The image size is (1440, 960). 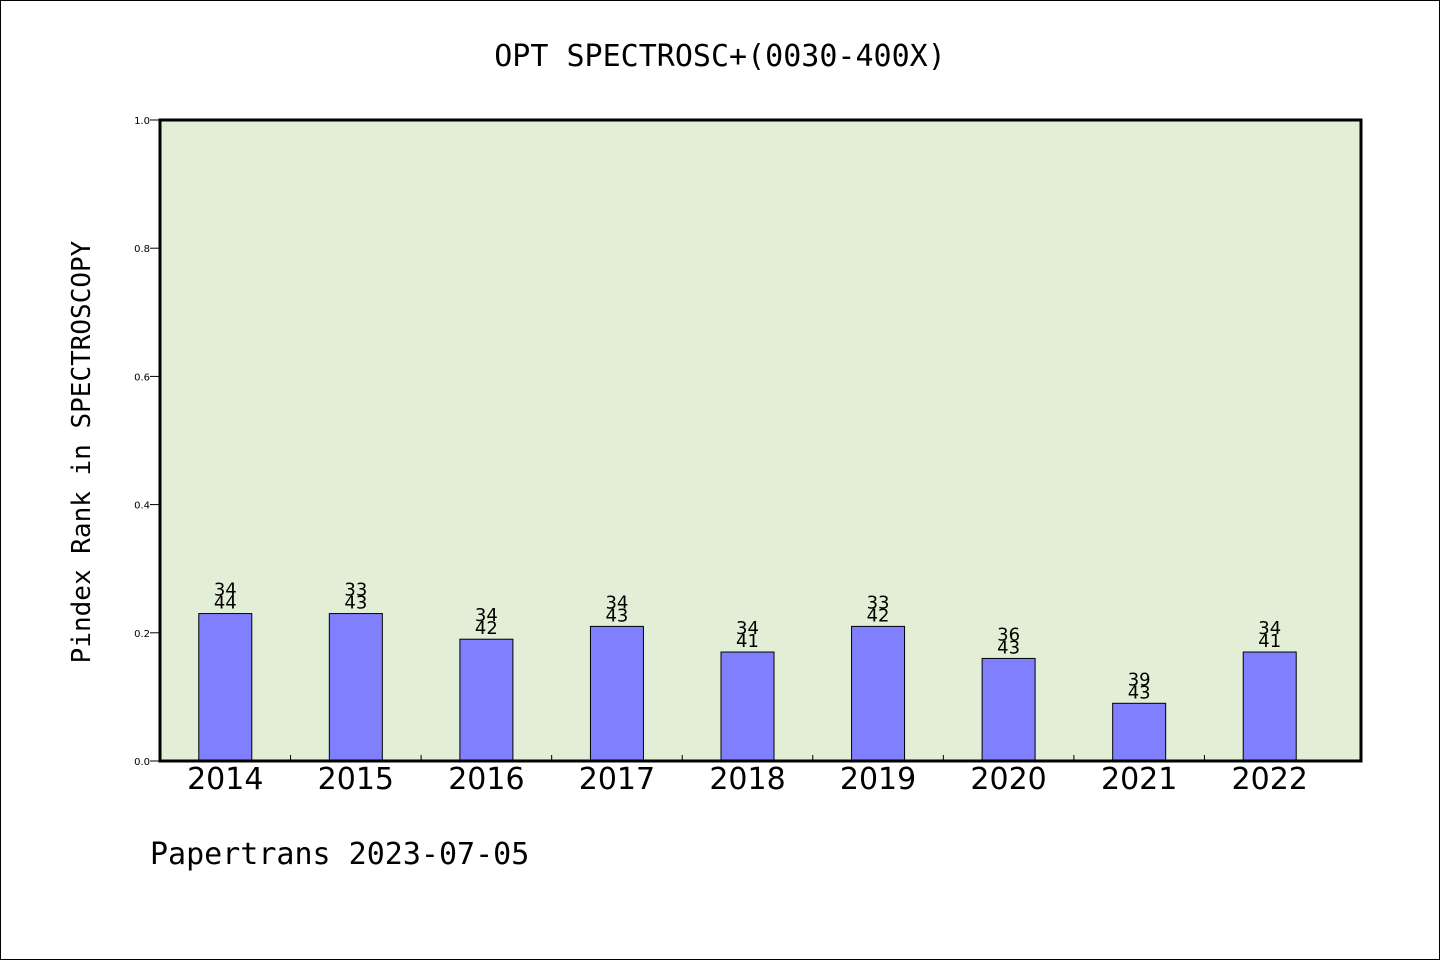 I want to click on bar-2017, so click(x=616, y=693).